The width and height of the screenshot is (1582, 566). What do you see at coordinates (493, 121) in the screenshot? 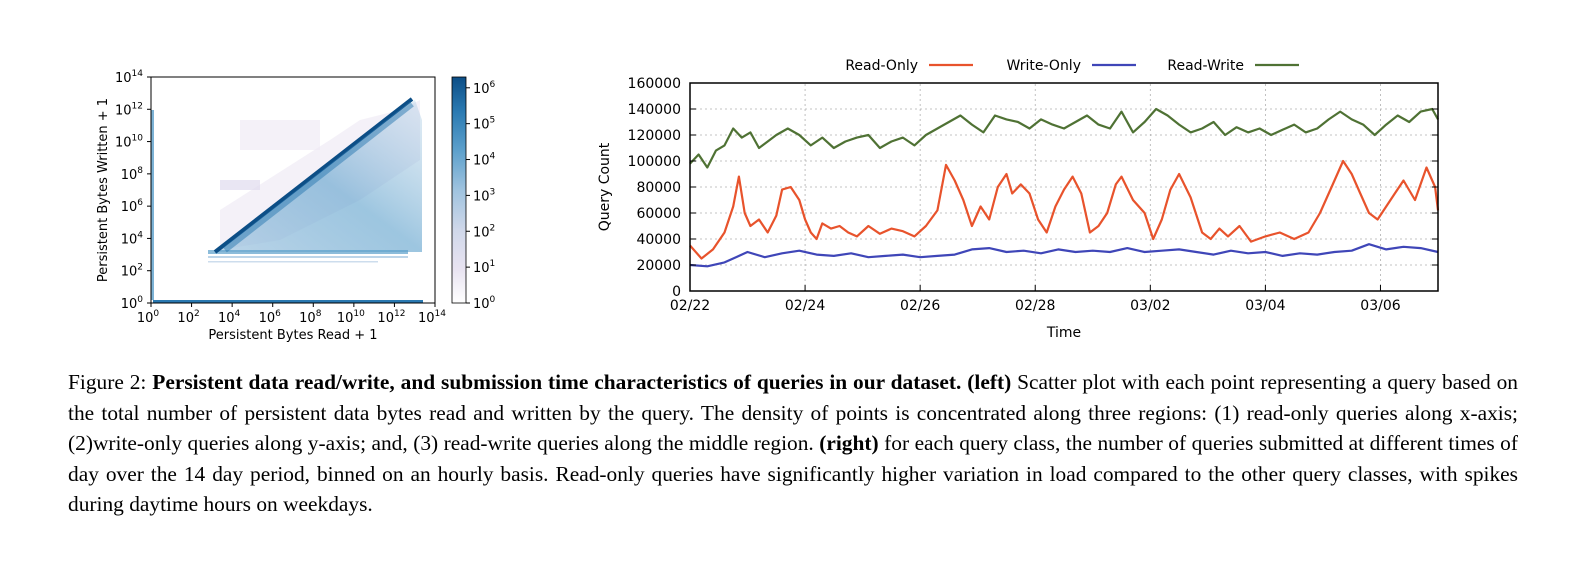
I see `tick-exponent: 5` at bounding box center [493, 121].